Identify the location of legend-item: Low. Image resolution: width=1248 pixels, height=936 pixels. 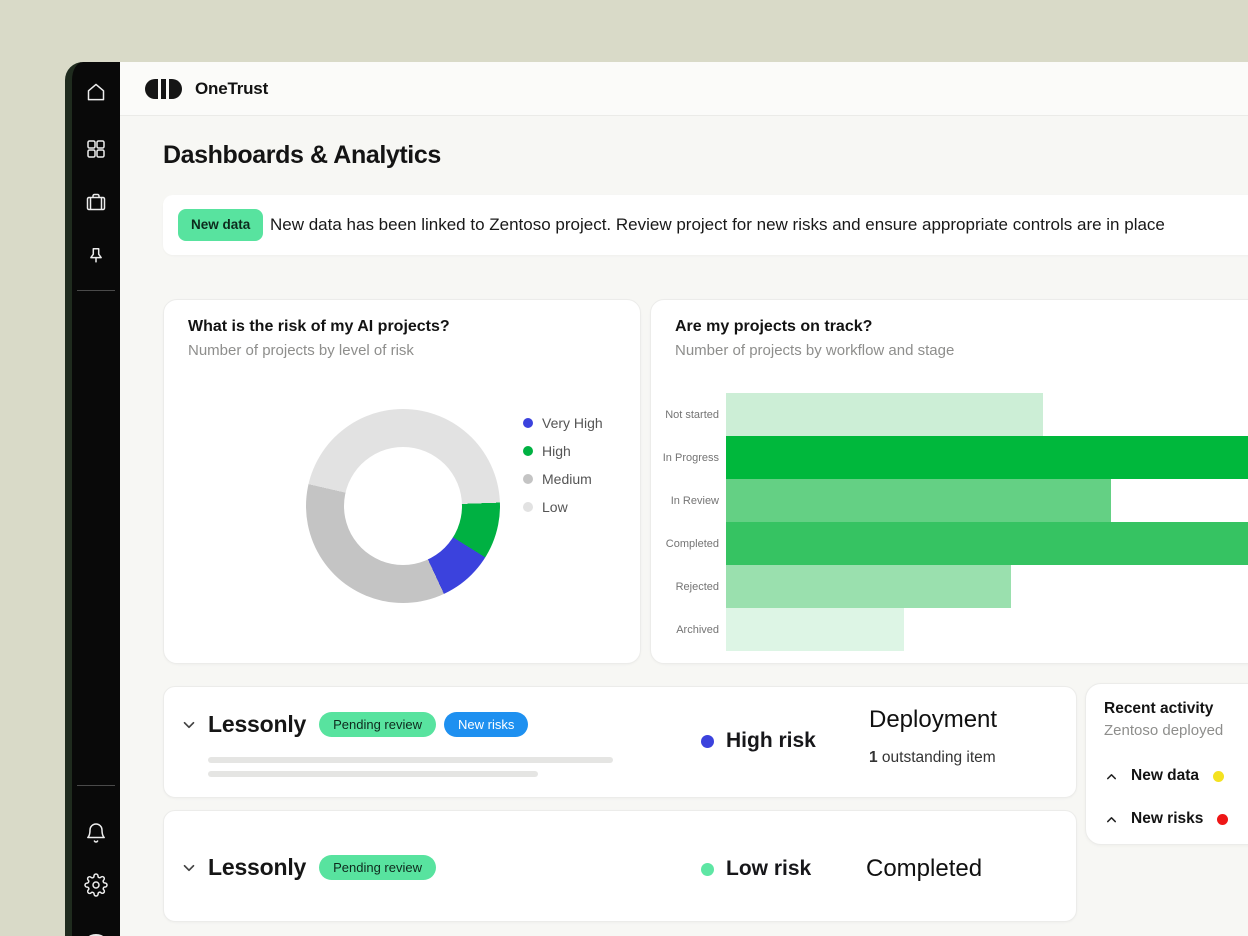
(563, 507).